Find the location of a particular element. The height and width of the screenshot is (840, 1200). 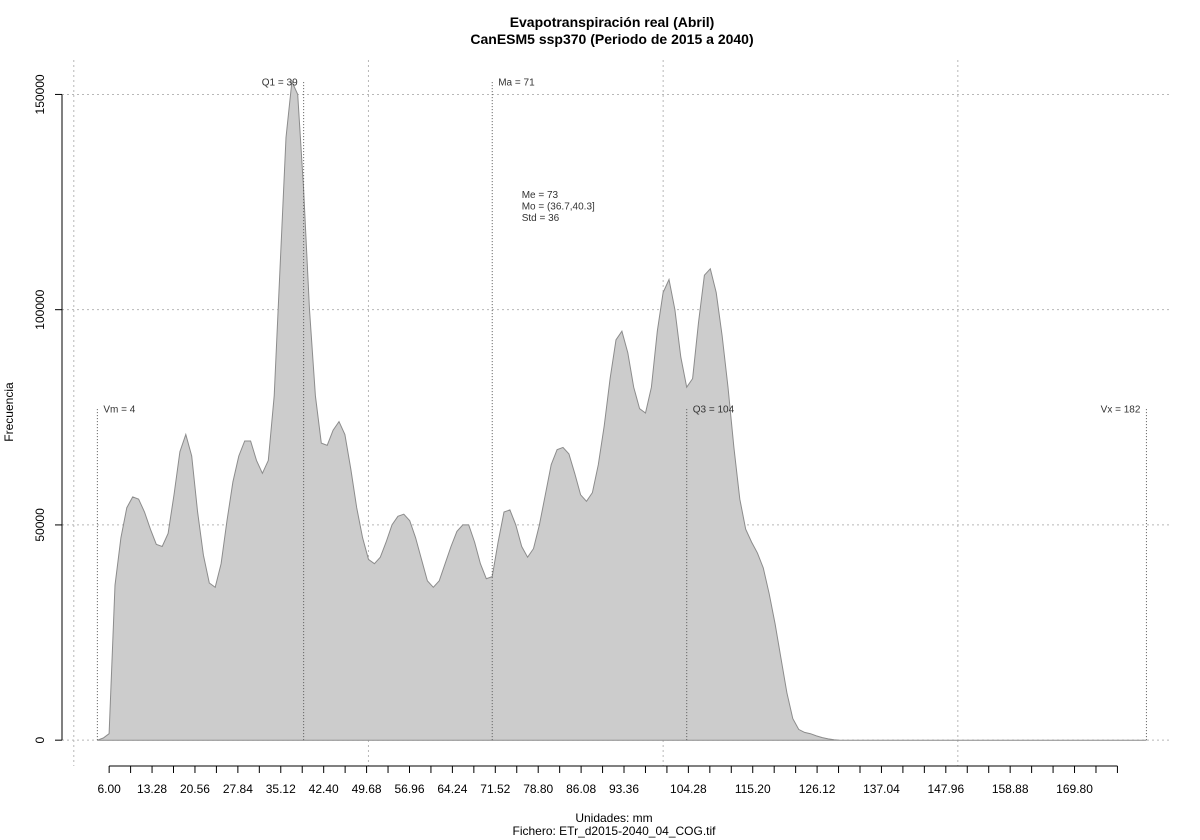

chart-subtitle: CanESM5 ssp370 (Periodo de 2015 a 2040) is located at coordinates (611, 39).